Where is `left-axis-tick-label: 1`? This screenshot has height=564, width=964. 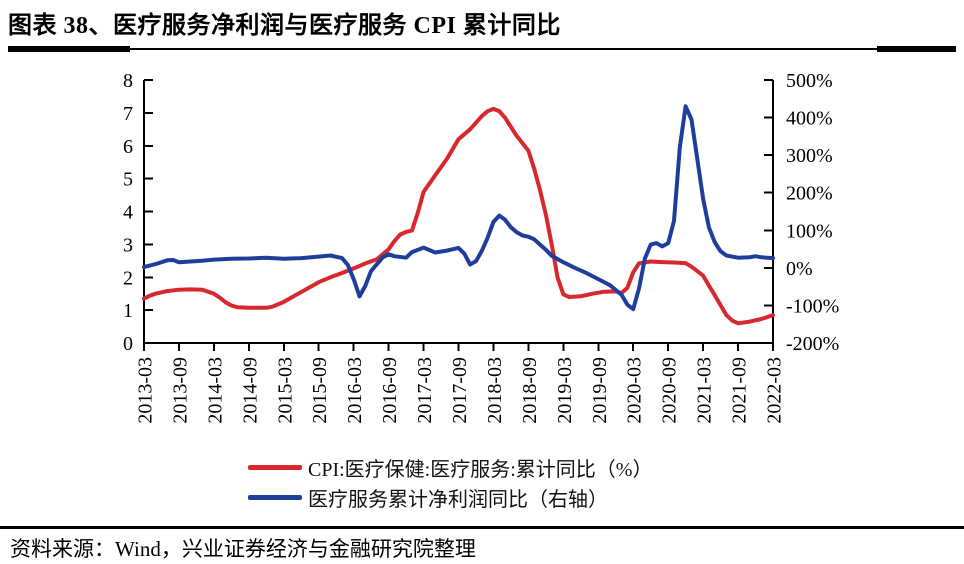
left-axis-tick-label: 1 is located at coordinates (128, 311).